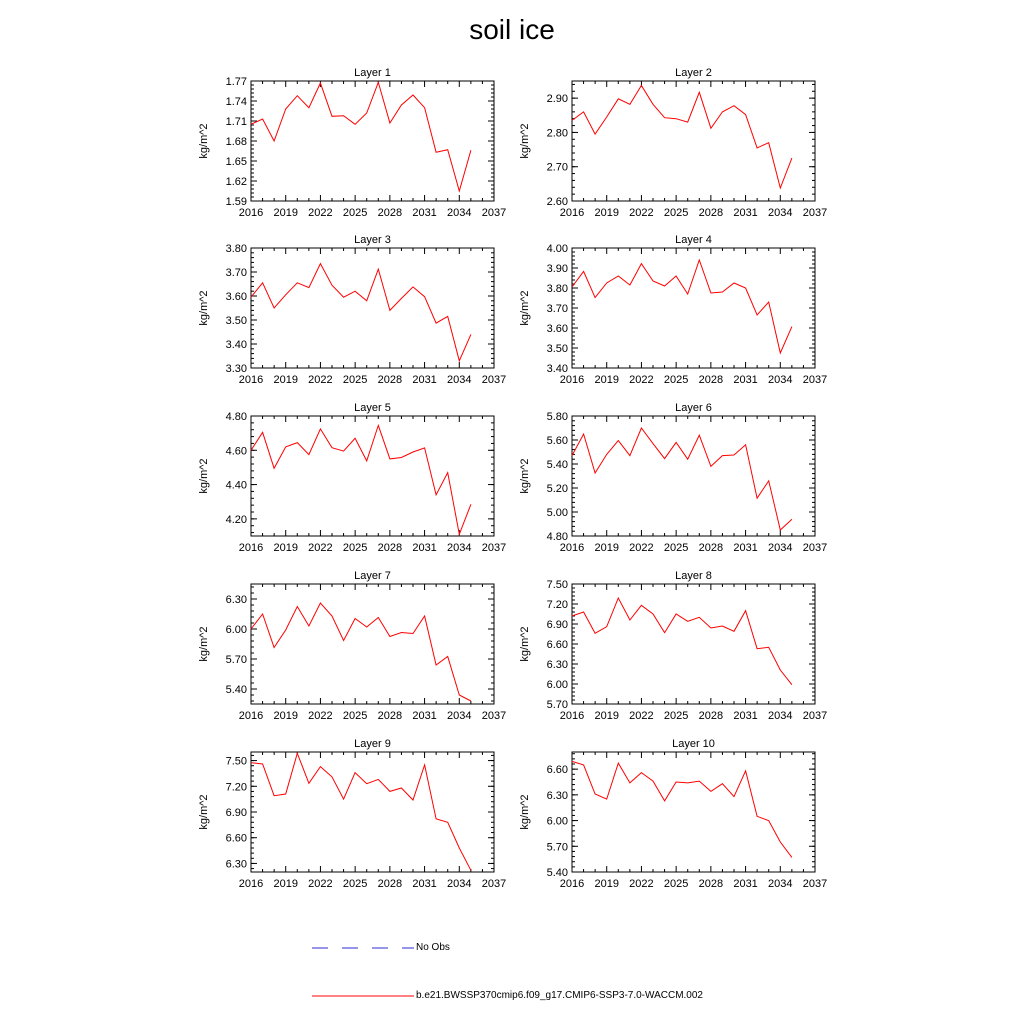 The image size is (1024, 1024). What do you see at coordinates (557, 249) in the screenshot?
I see `y-tick-label: 4.00` at bounding box center [557, 249].